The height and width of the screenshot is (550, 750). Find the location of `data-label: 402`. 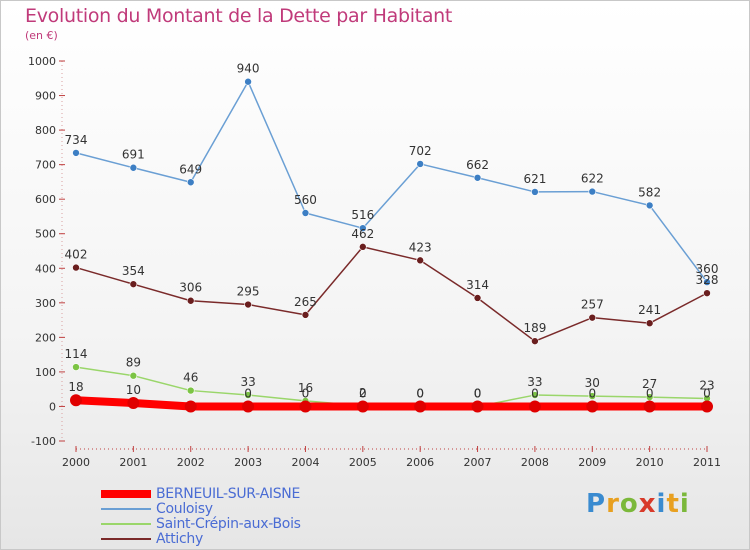

data-label: 402 is located at coordinates (76, 255).